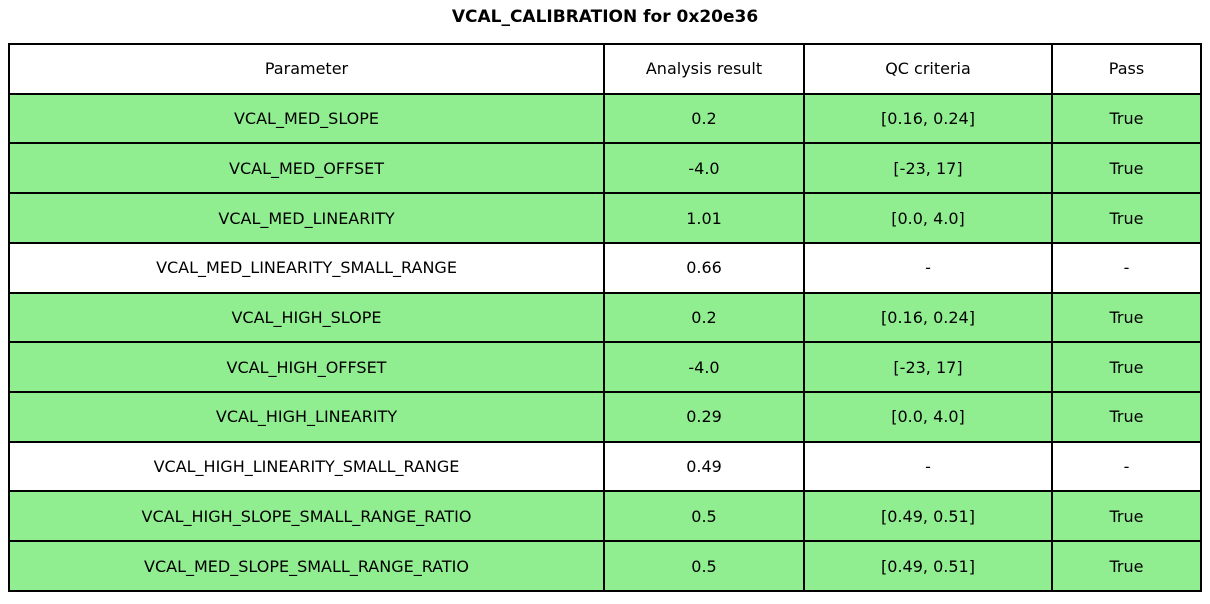 Image resolution: width=1210 pixels, height=604 pixels. I want to click on table-row: VCAL_HIGH_OFFSET -4.0 [-23, 17] True, so click(605, 367).